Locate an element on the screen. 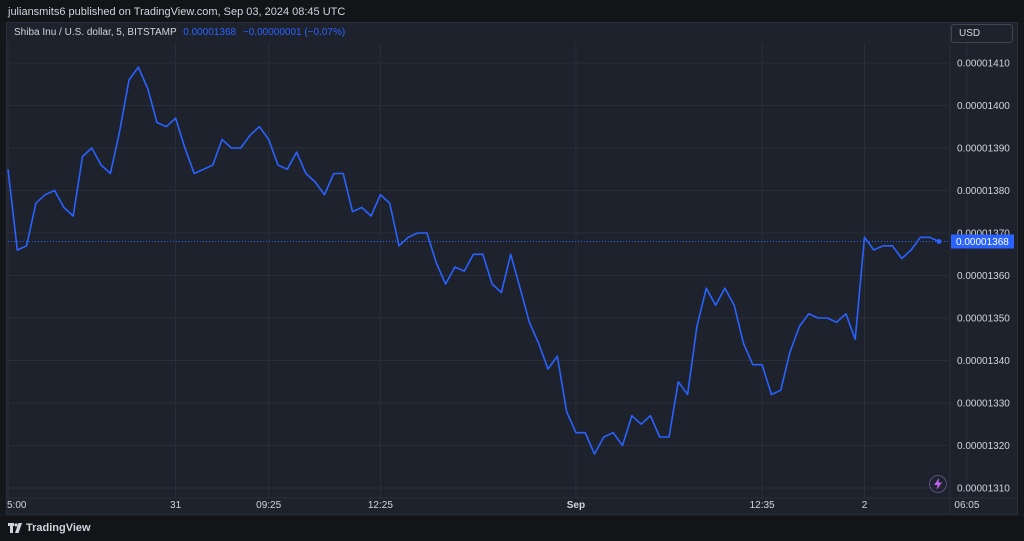  x-tick-label: Sep is located at coordinates (576, 505).